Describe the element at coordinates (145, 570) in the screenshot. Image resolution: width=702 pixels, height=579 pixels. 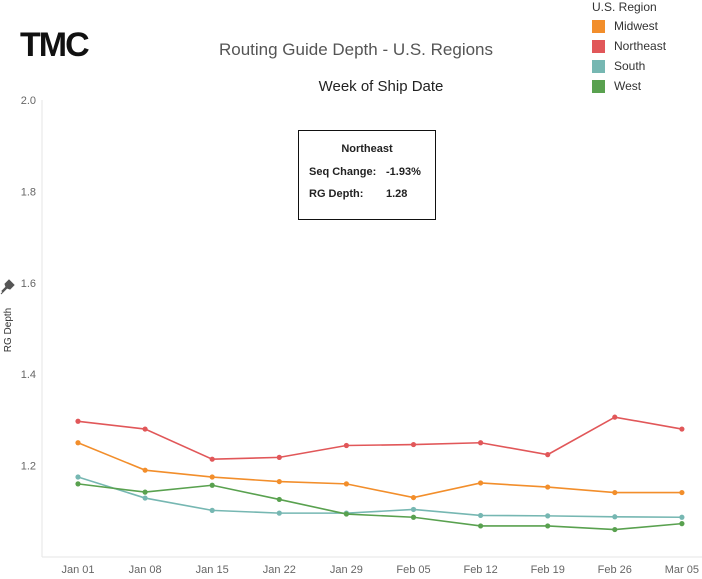
I see `x-tick-label: Jan 08` at that location.